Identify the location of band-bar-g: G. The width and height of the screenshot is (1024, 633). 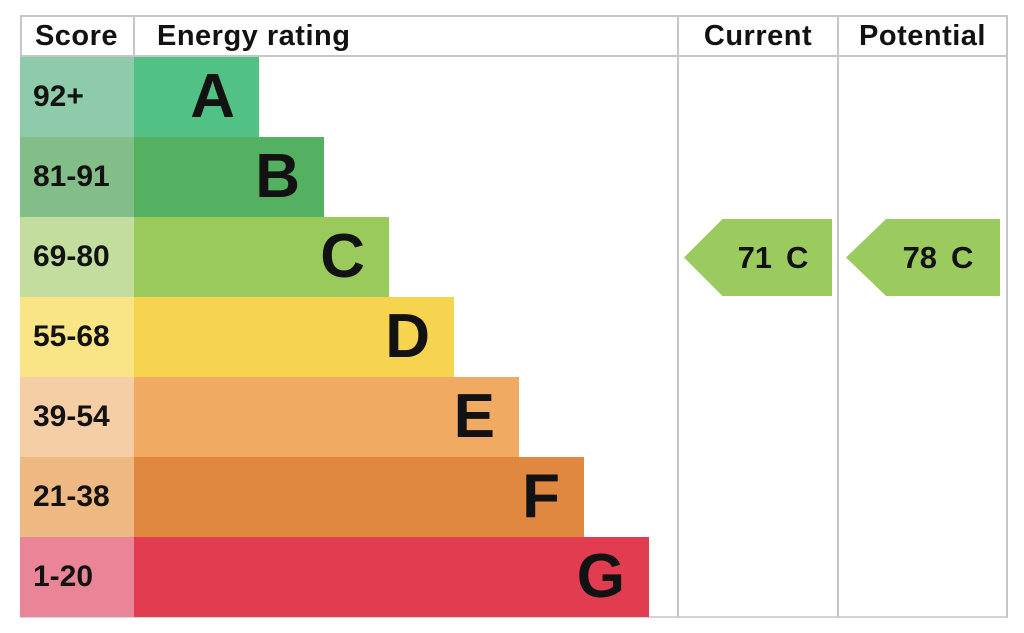
(391, 577).